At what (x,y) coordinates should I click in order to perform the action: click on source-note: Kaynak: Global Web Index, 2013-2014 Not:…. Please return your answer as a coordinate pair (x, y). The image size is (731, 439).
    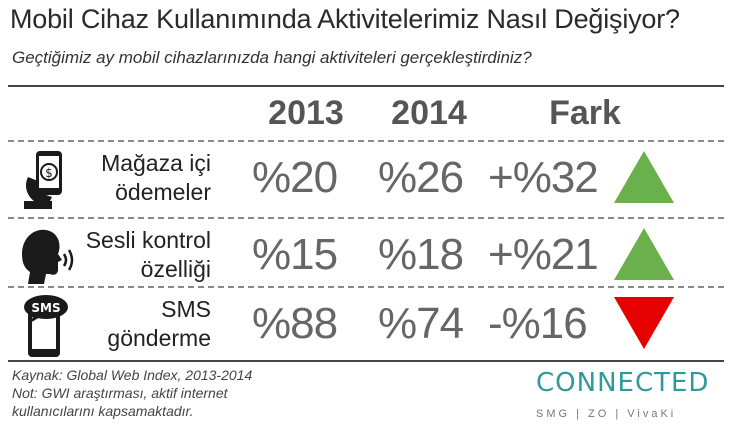
    Looking at the image, I should click on (132, 393).